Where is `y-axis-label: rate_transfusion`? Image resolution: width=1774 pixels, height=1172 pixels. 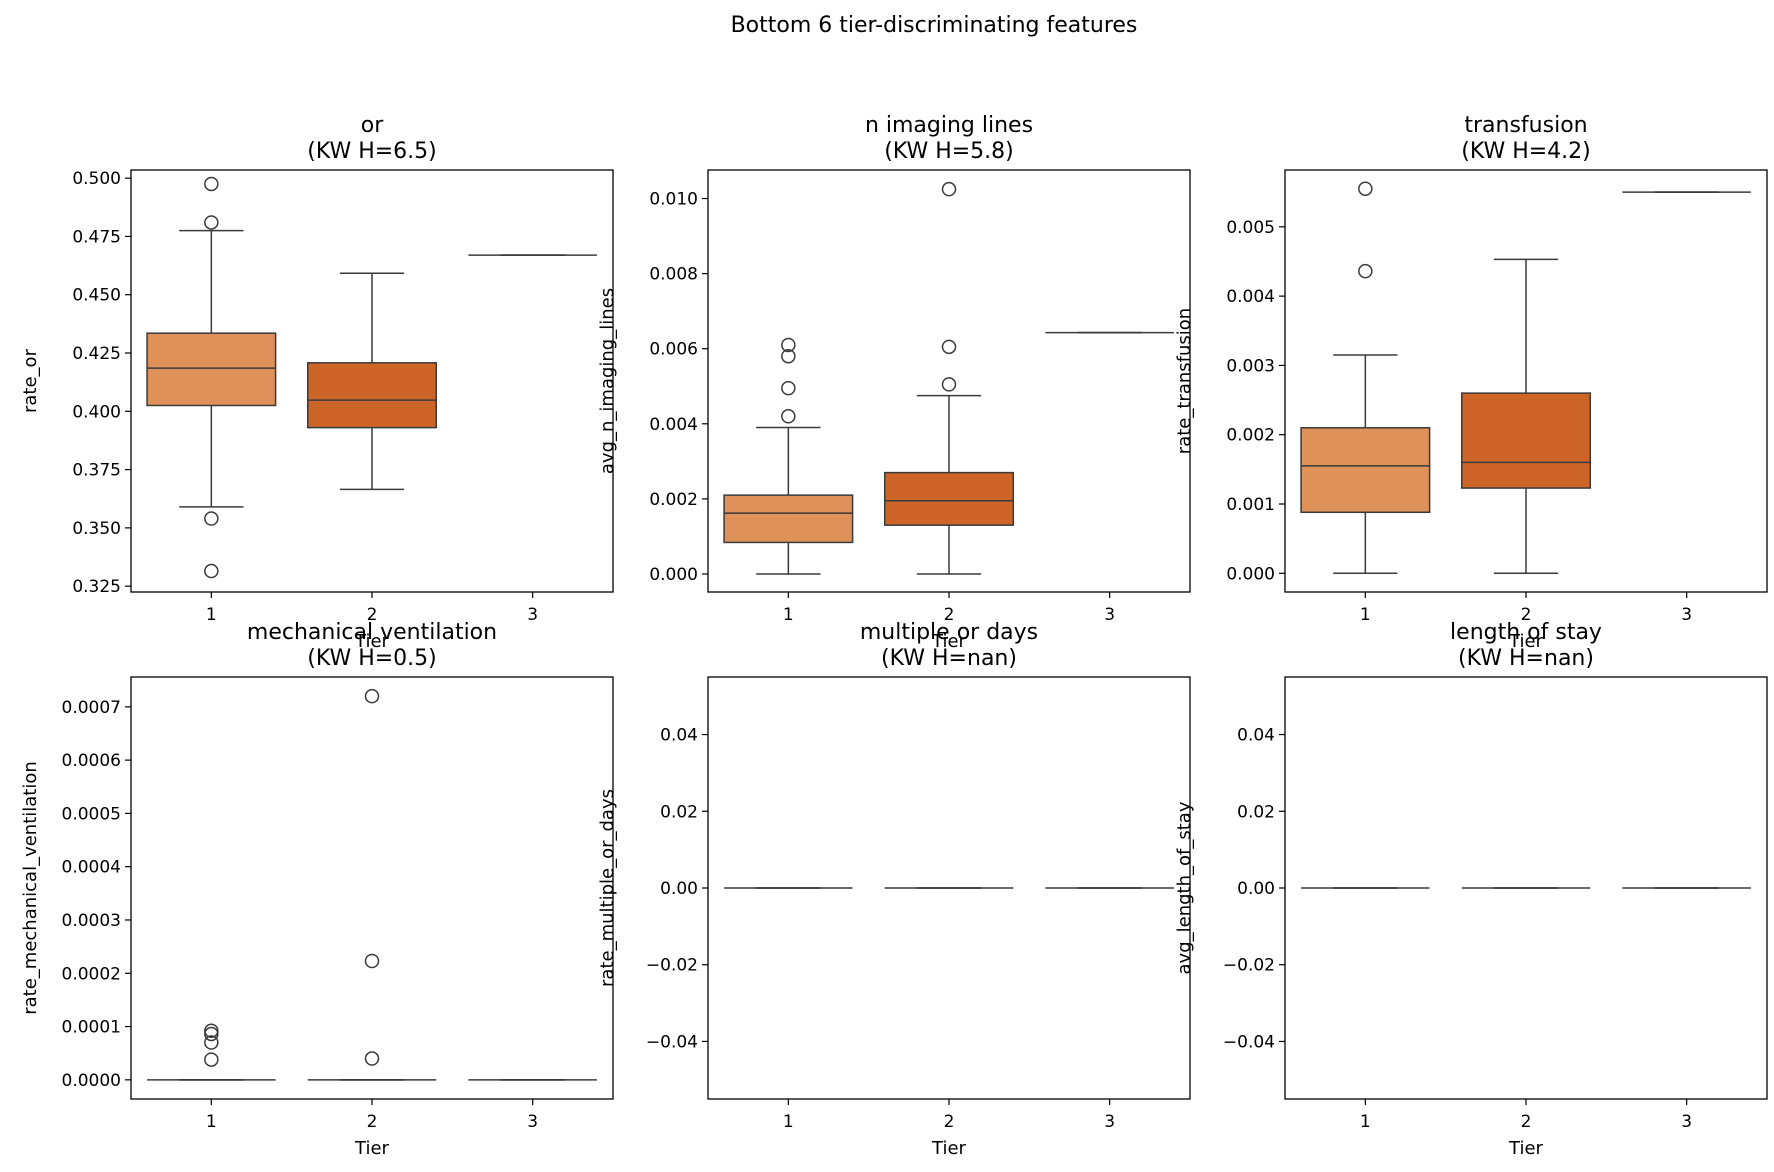 y-axis-label: rate_transfusion is located at coordinates (1184, 381).